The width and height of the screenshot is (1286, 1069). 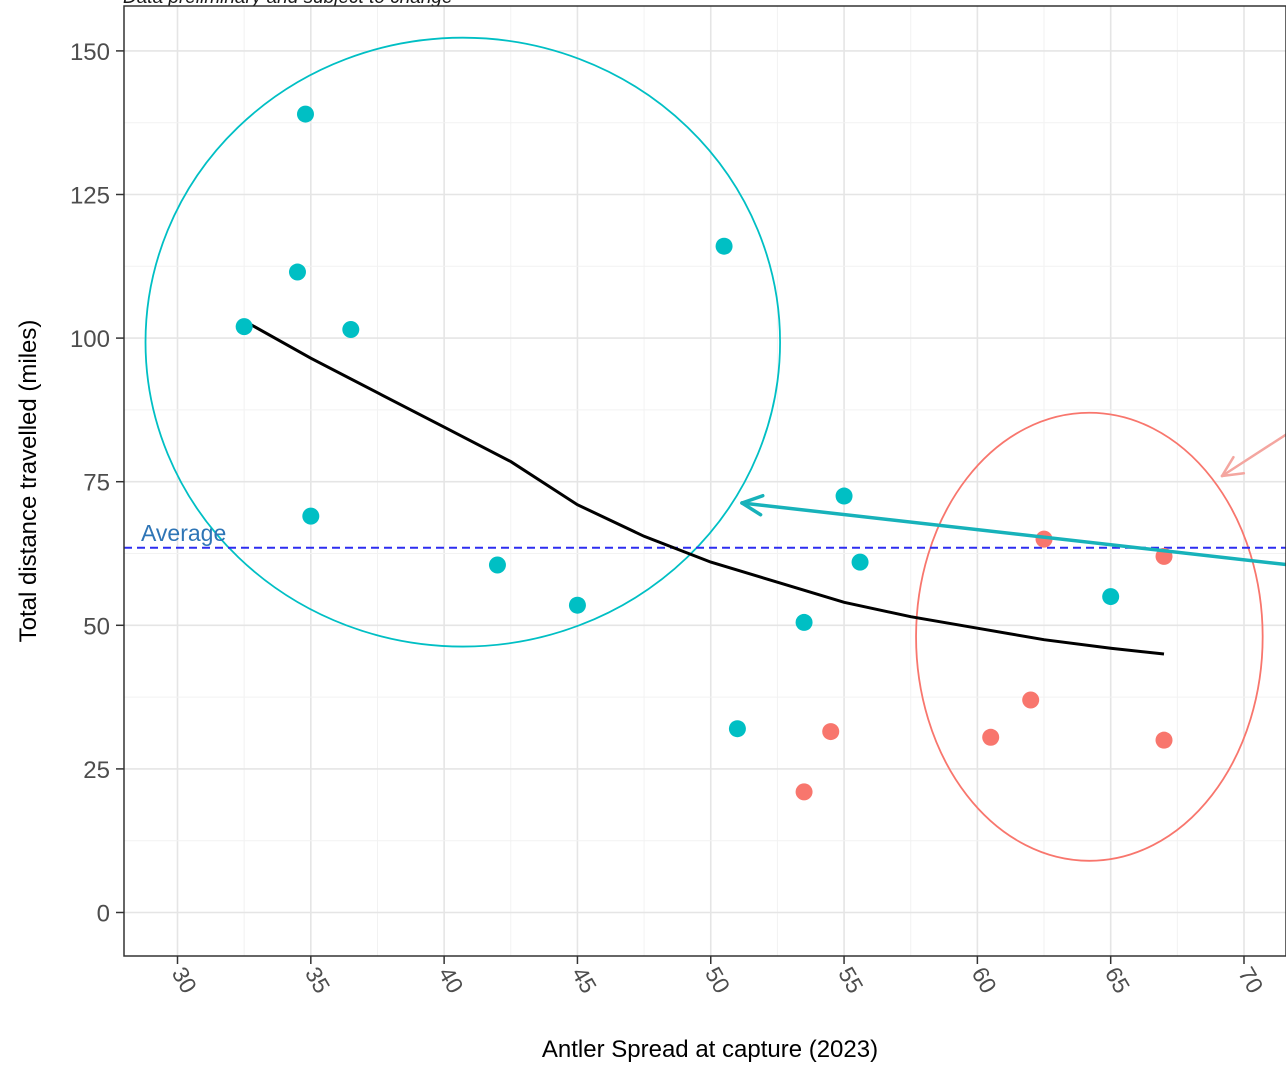 I want to click on x-tick-label: 35, so click(x=317, y=979).